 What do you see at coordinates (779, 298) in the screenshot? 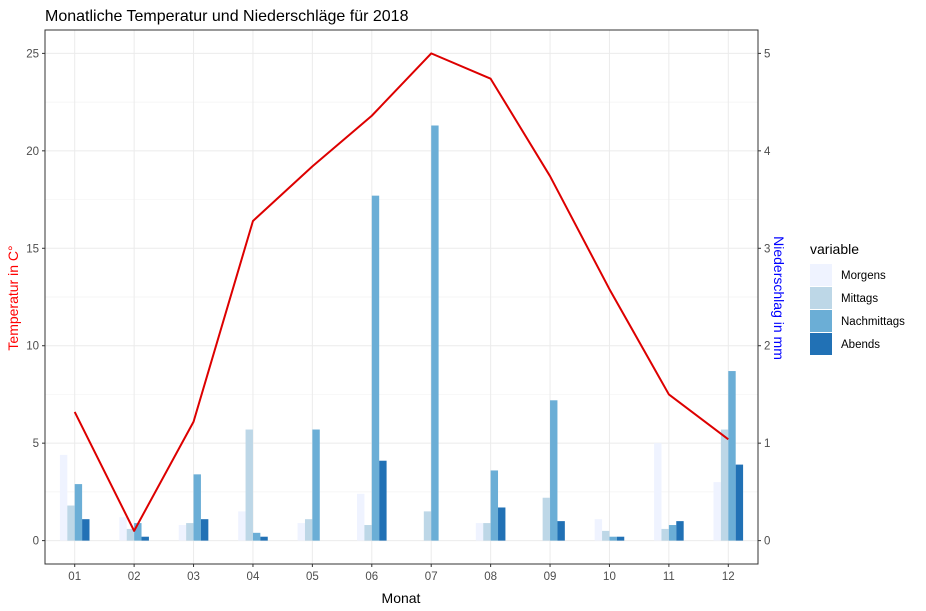
I see `y-right-axis-title: Niederschlag in mm` at bounding box center [779, 298].